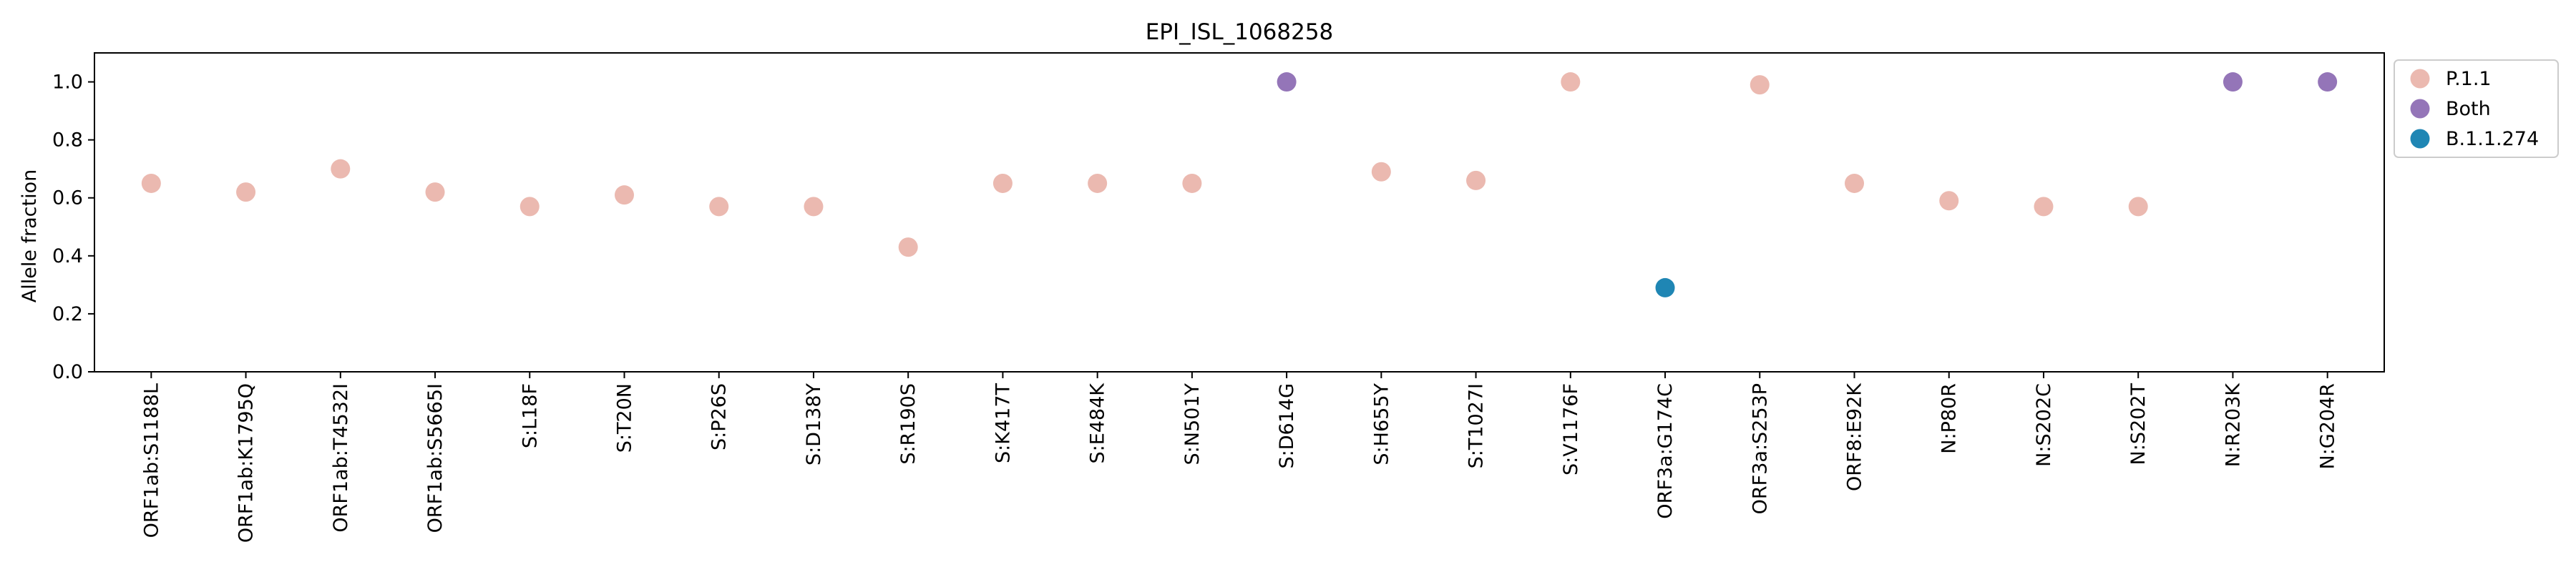 The image size is (2576, 572). I want to click on x-tick-label: N:R203K, so click(2233, 425).